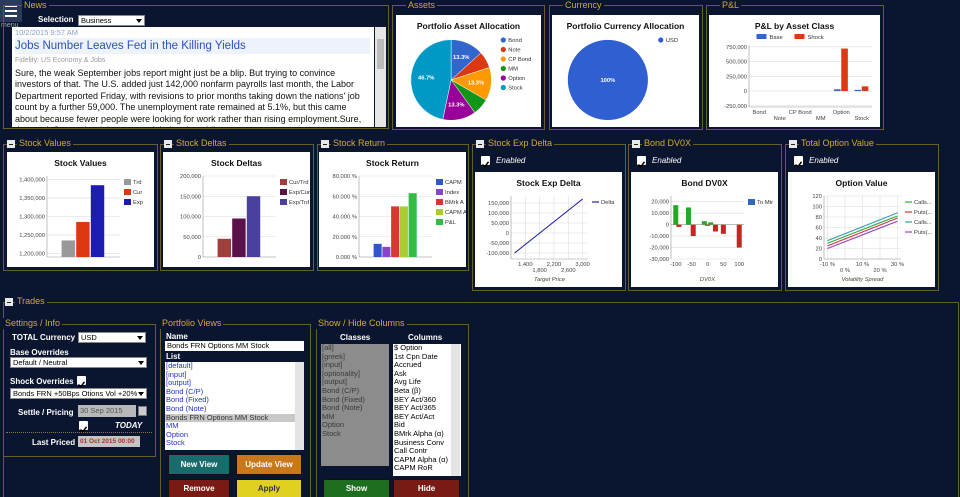 This screenshot has width=960, height=497. What do you see at coordinates (411, 451) in the screenshot?
I see `list-item: Call Contr` at bounding box center [411, 451].